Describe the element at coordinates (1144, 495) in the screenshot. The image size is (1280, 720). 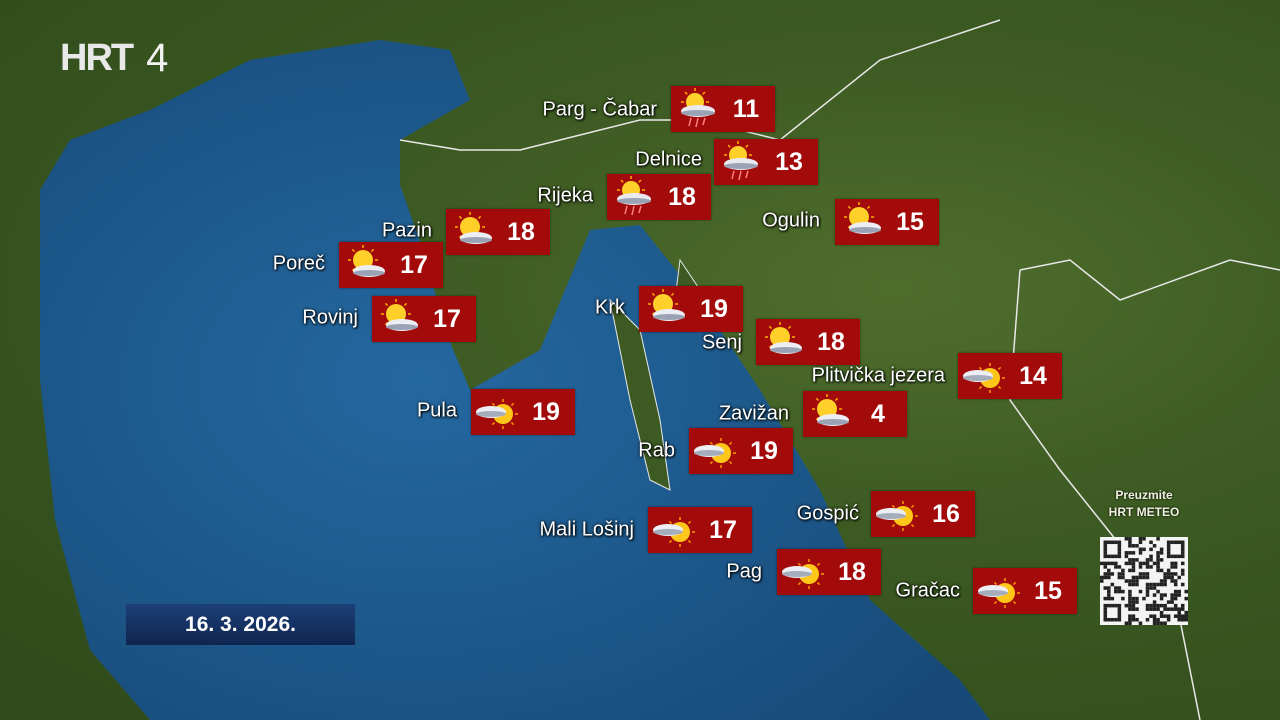
I see `qr-promo-line1: Preuzmite` at that location.